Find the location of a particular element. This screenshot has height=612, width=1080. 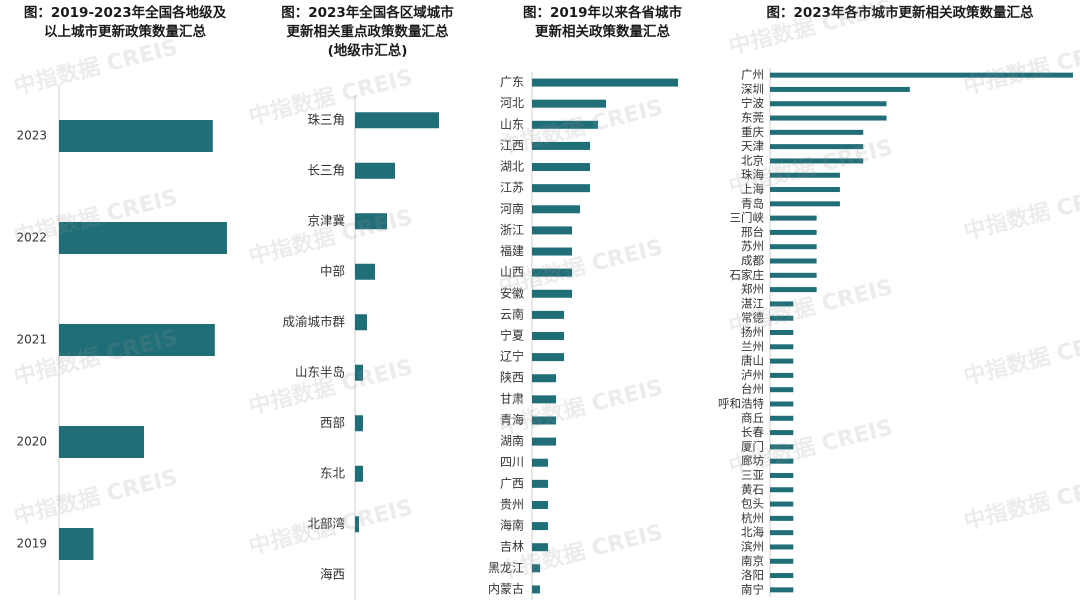

cities-category-label: 台州 is located at coordinates (752, 389).